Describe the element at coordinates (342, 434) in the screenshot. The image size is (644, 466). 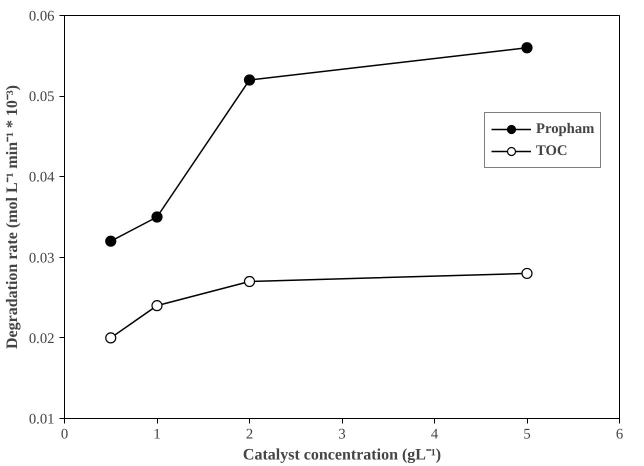
I see `x-tick-label: 3` at that location.